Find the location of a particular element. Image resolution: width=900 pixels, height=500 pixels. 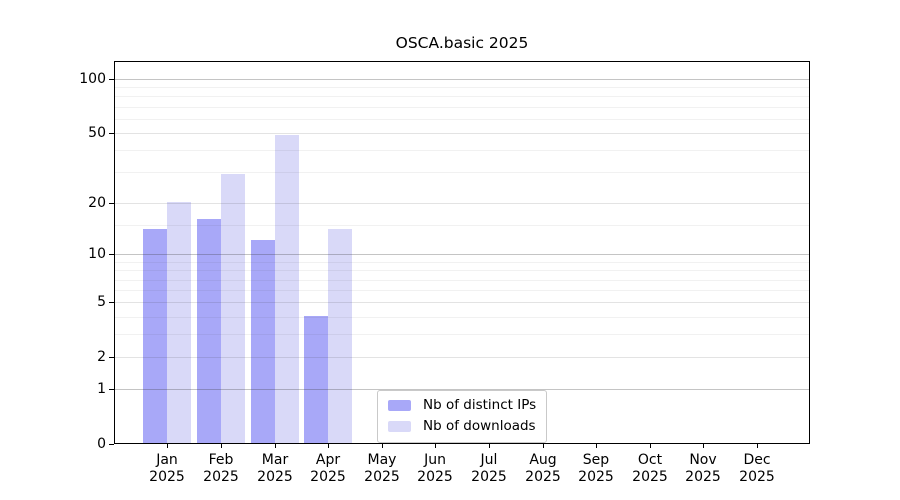

x-tick-label: May 2025 is located at coordinates (382, 469).